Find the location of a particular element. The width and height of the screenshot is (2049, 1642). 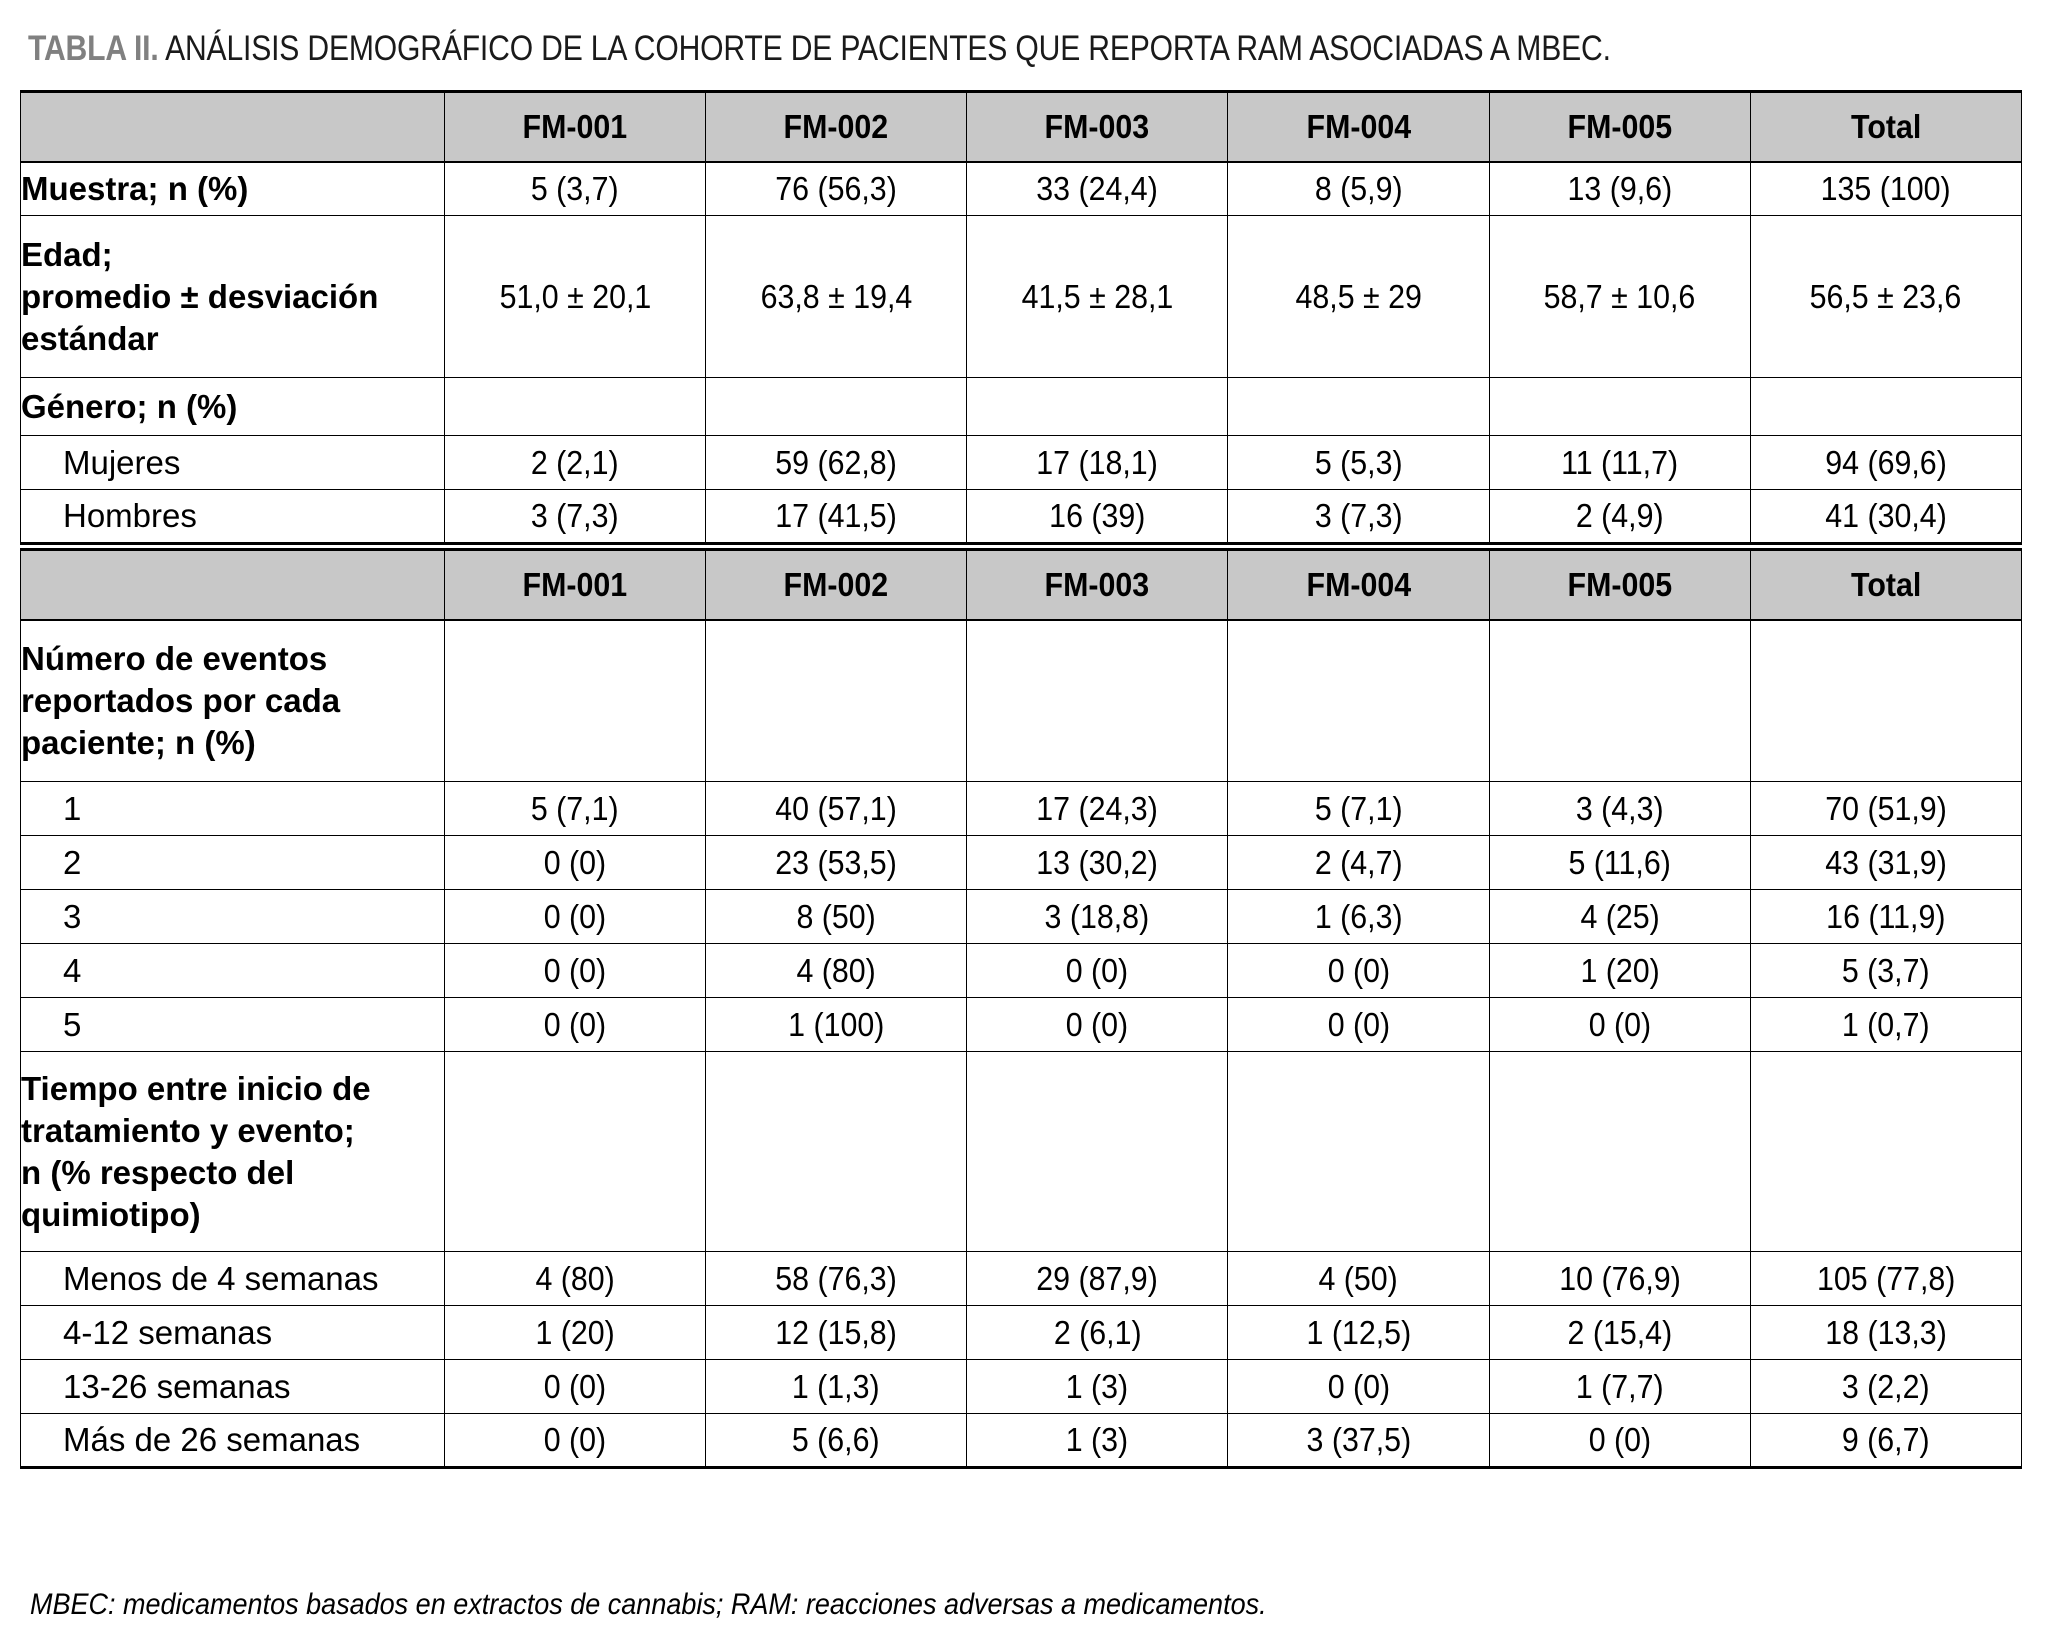

cell-value: 5 (11,6) is located at coordinates (1619, 862).